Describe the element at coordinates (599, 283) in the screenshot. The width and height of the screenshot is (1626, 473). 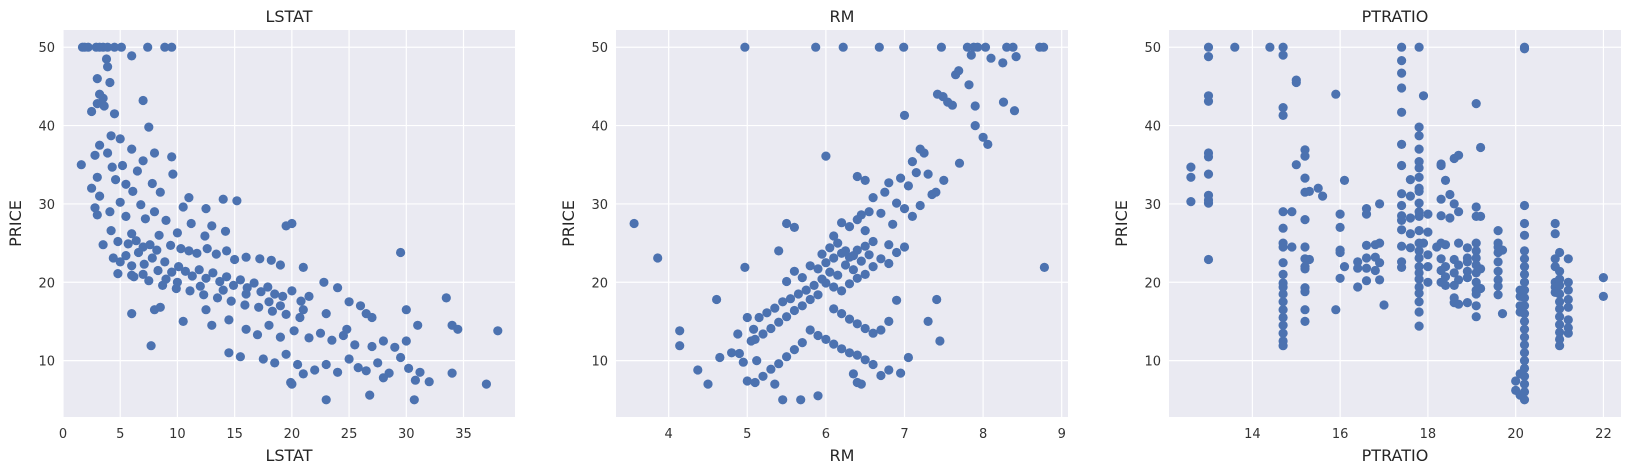
I see `y-tick-label-rm: 20` at that location.